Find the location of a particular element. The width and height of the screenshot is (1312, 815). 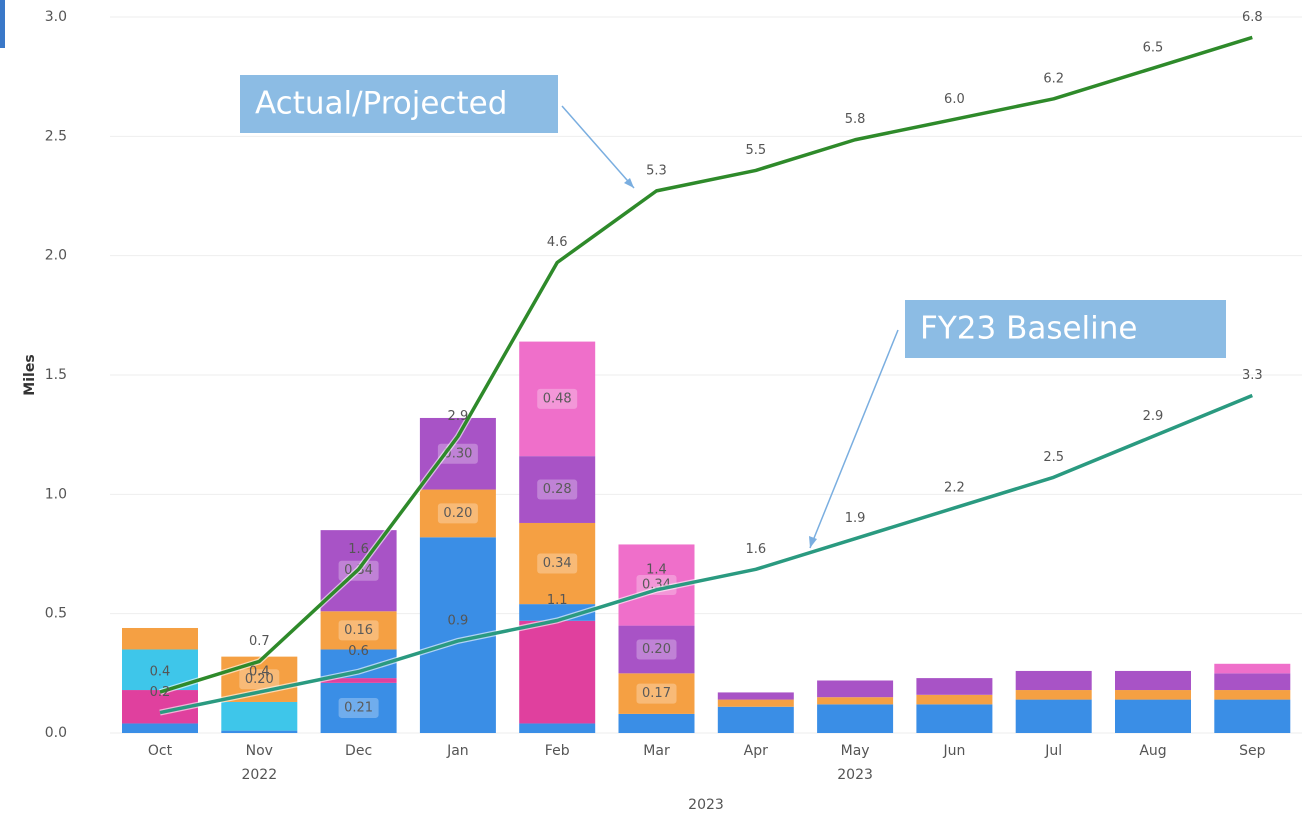

line-label: 0.6 is located at coordinates (358, 651).